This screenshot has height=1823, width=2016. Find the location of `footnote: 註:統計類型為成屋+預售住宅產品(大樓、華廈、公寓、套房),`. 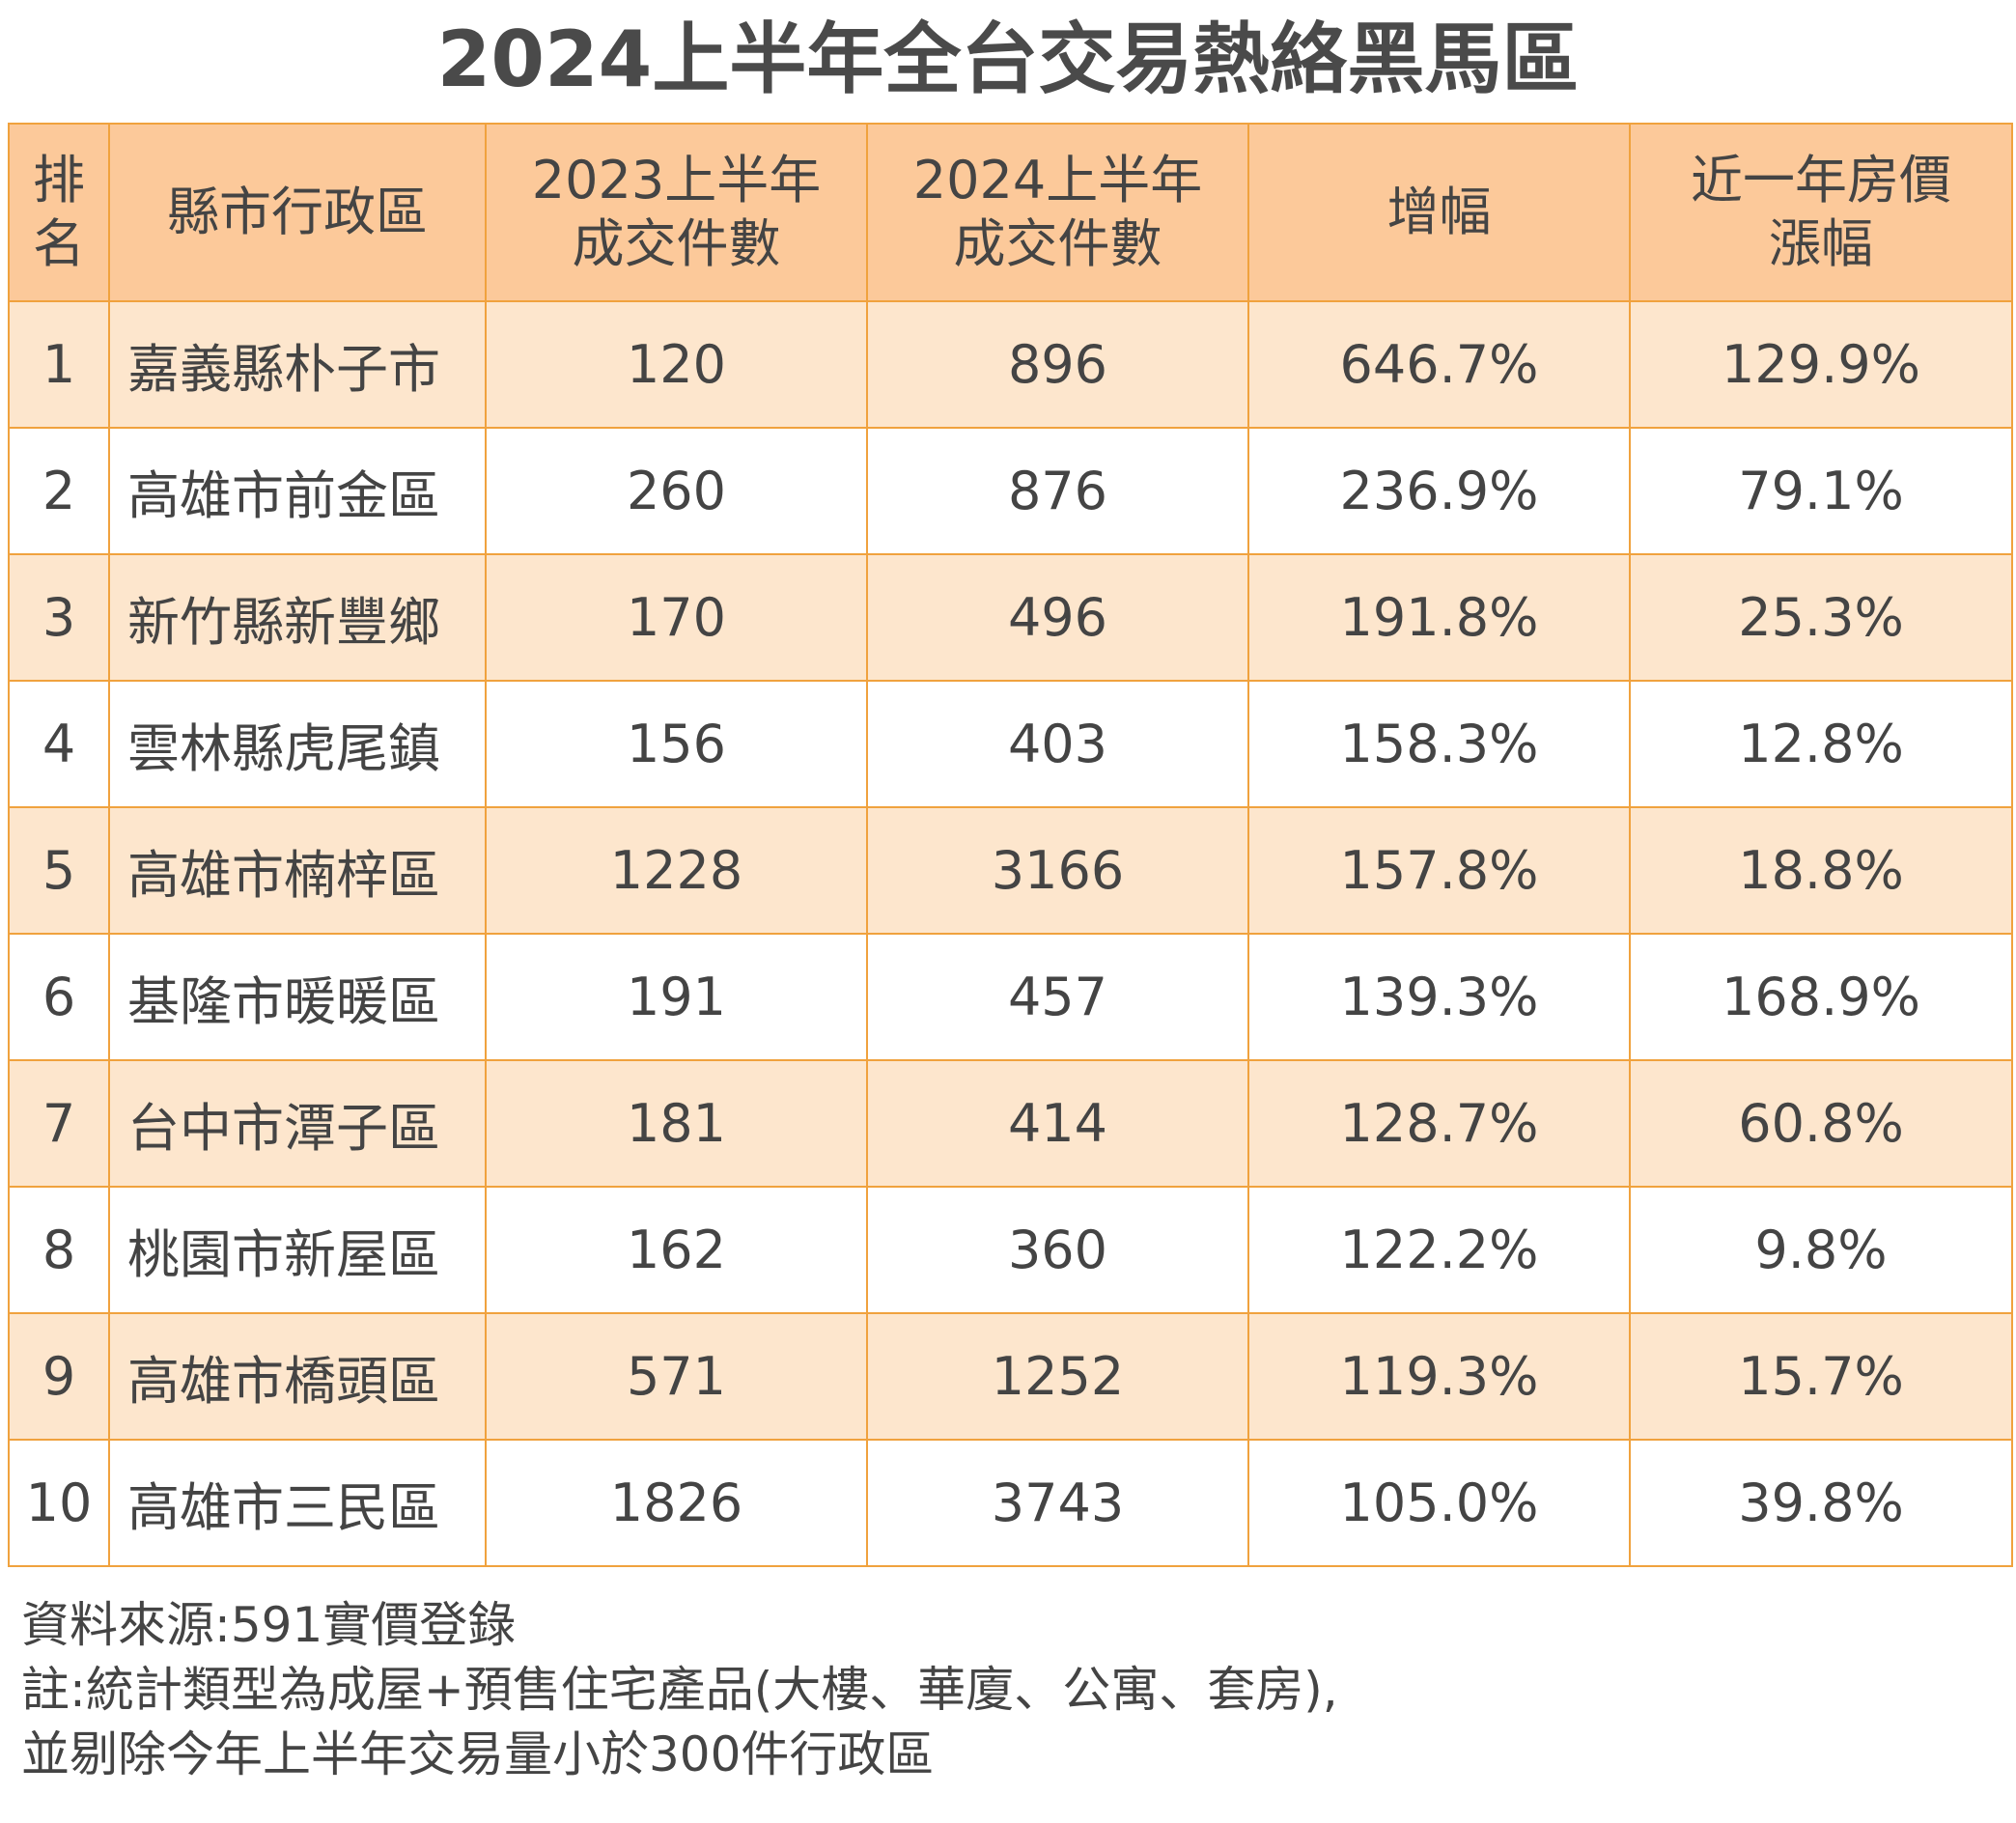

footnote: 註:統計類型為成屋+預售住宅產品(大樓、華廈、公寓、套房), is located at coordinates (680, 1690).